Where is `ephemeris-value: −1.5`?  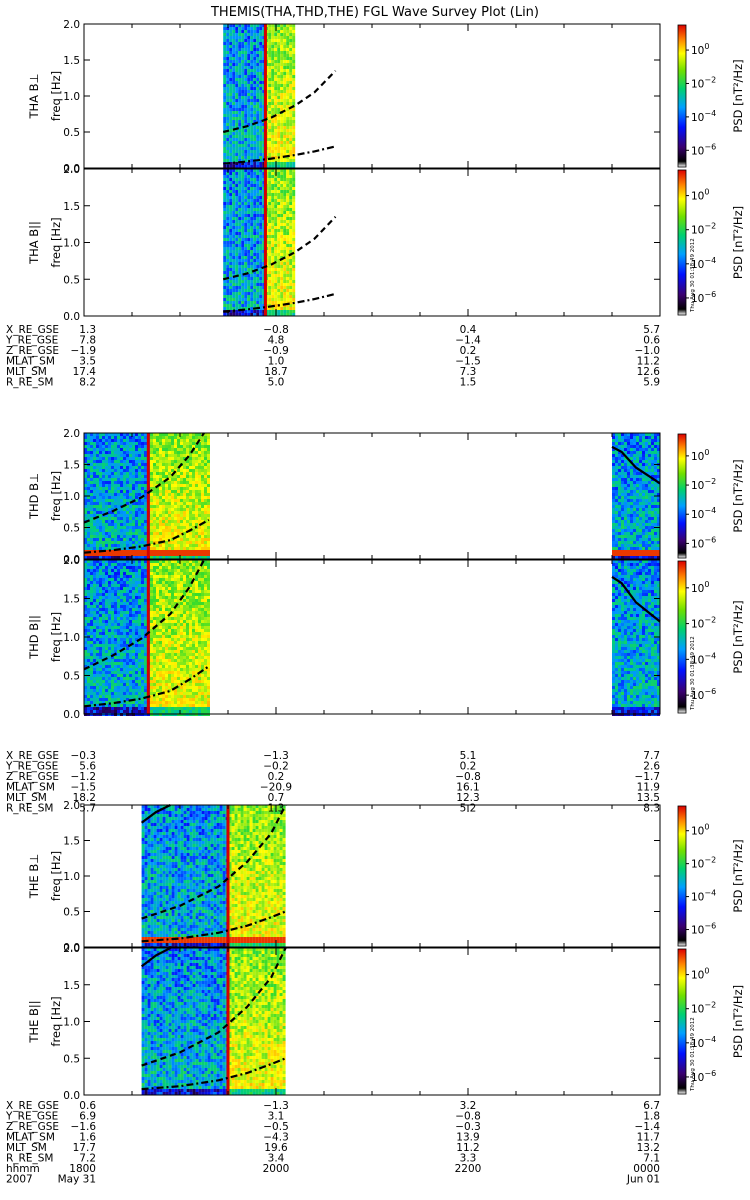
ephemeris-value: −1.5 is located at coordinates (84, 788).